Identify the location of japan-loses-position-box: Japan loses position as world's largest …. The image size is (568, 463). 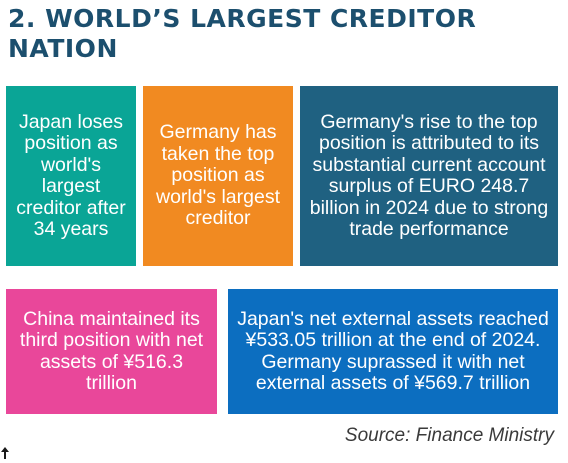
(71, 176).